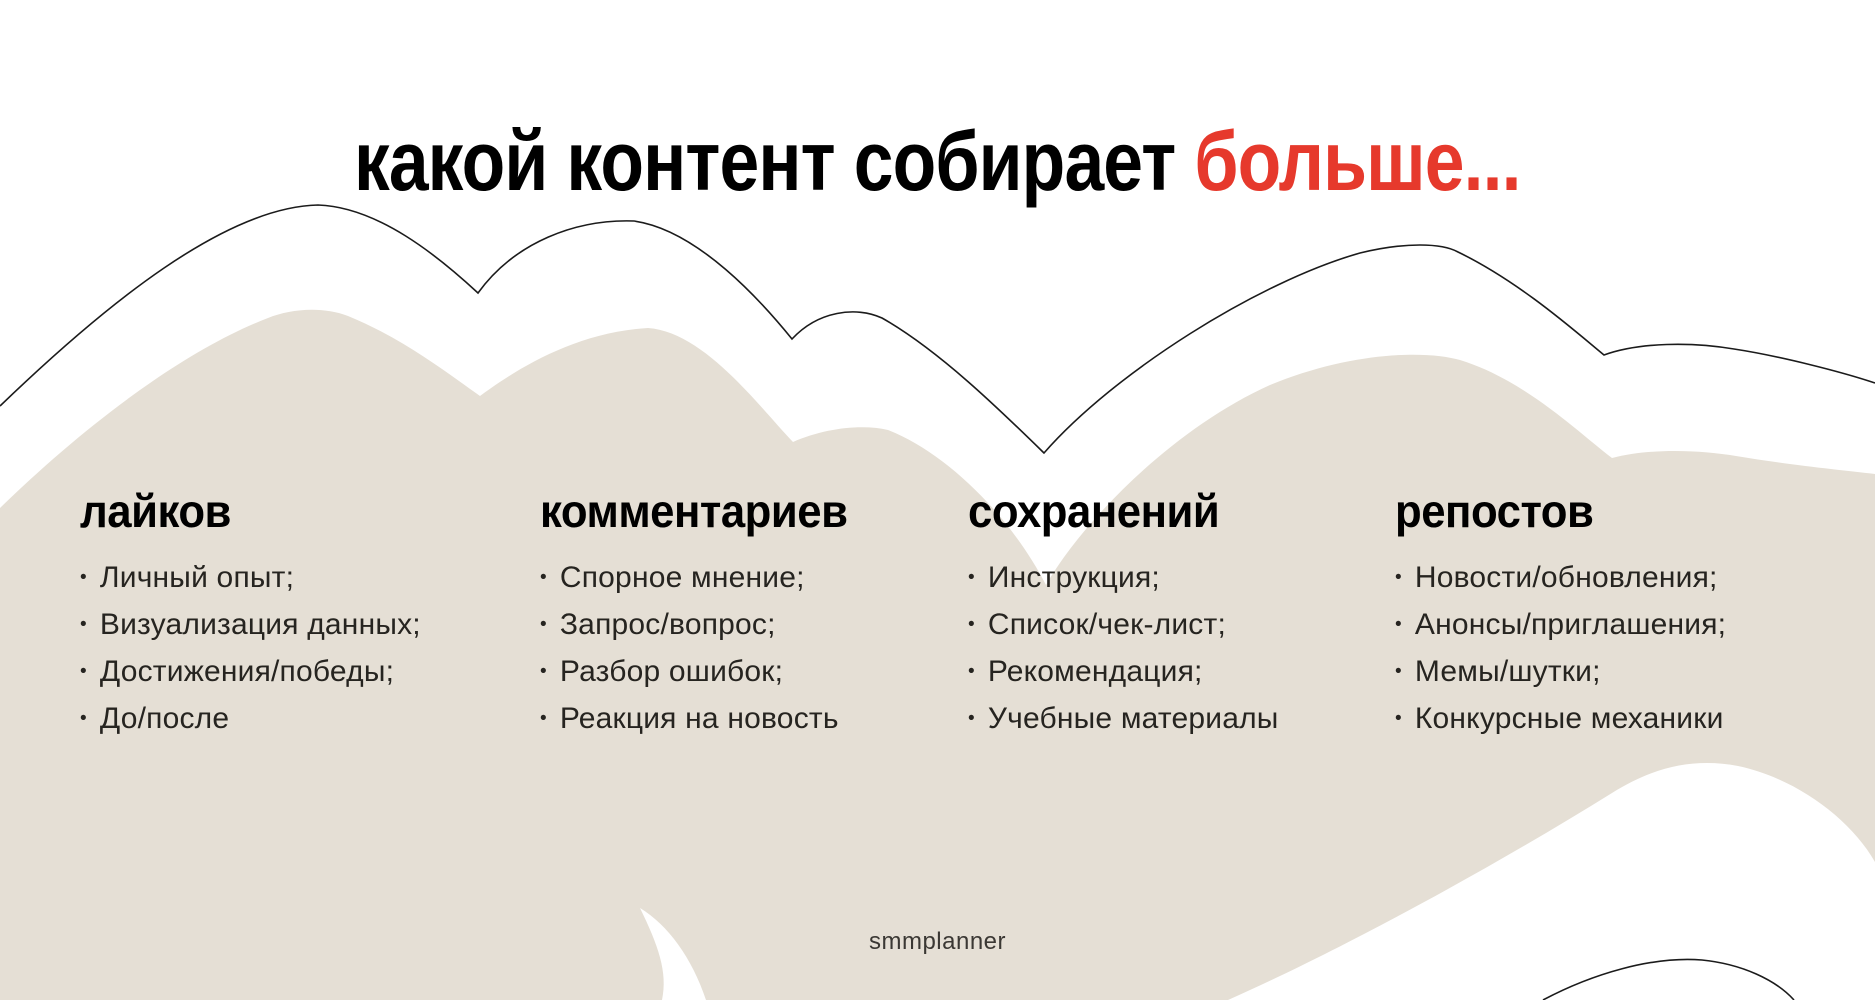  Describe the element at coordinates (682, 577) in the screenshot. I see `list-item-text: Спорное мнение;` at that location.